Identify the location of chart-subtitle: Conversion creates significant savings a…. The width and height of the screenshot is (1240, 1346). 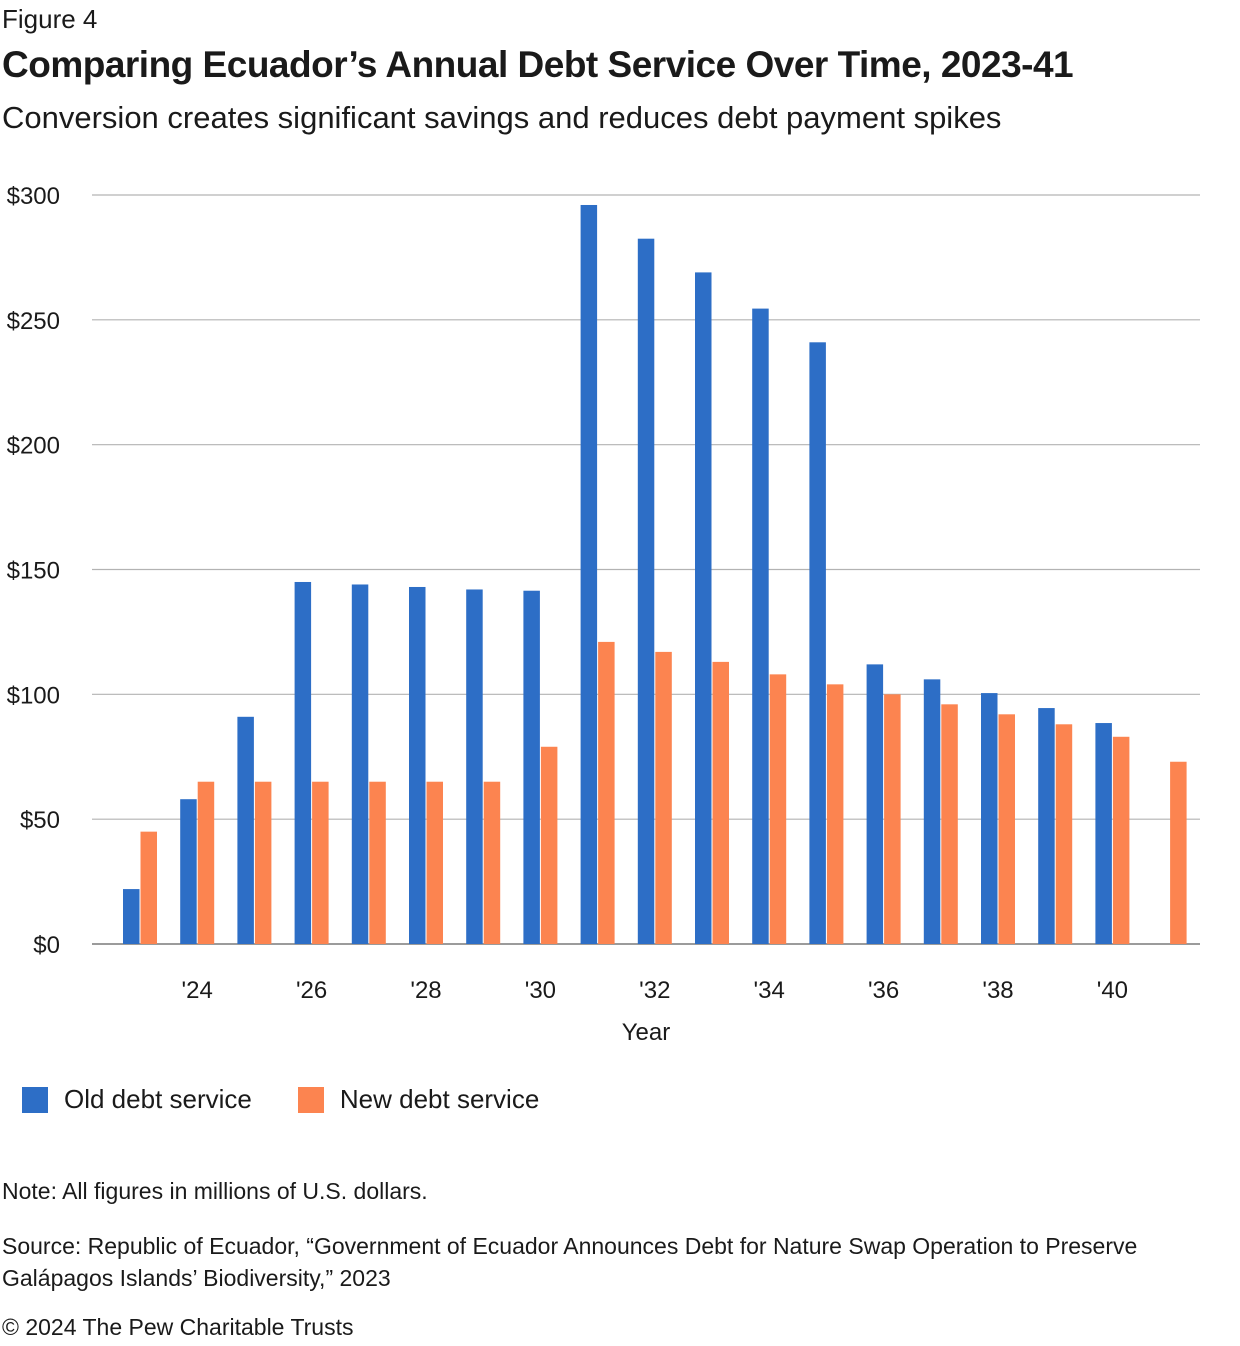
(502, 117).